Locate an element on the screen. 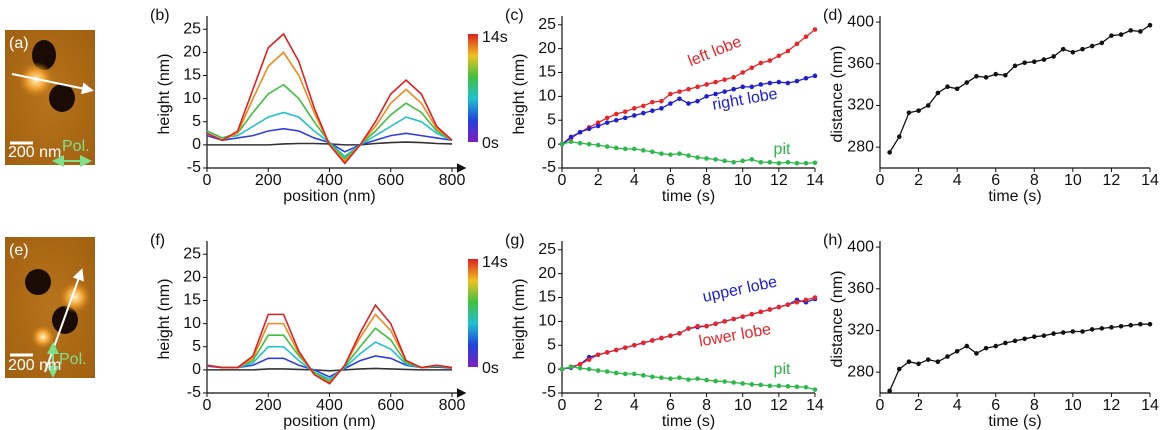 The height and width of the screenshot is (430, 1164). x-tick-label: 200 is located at coordinates (268, 180).